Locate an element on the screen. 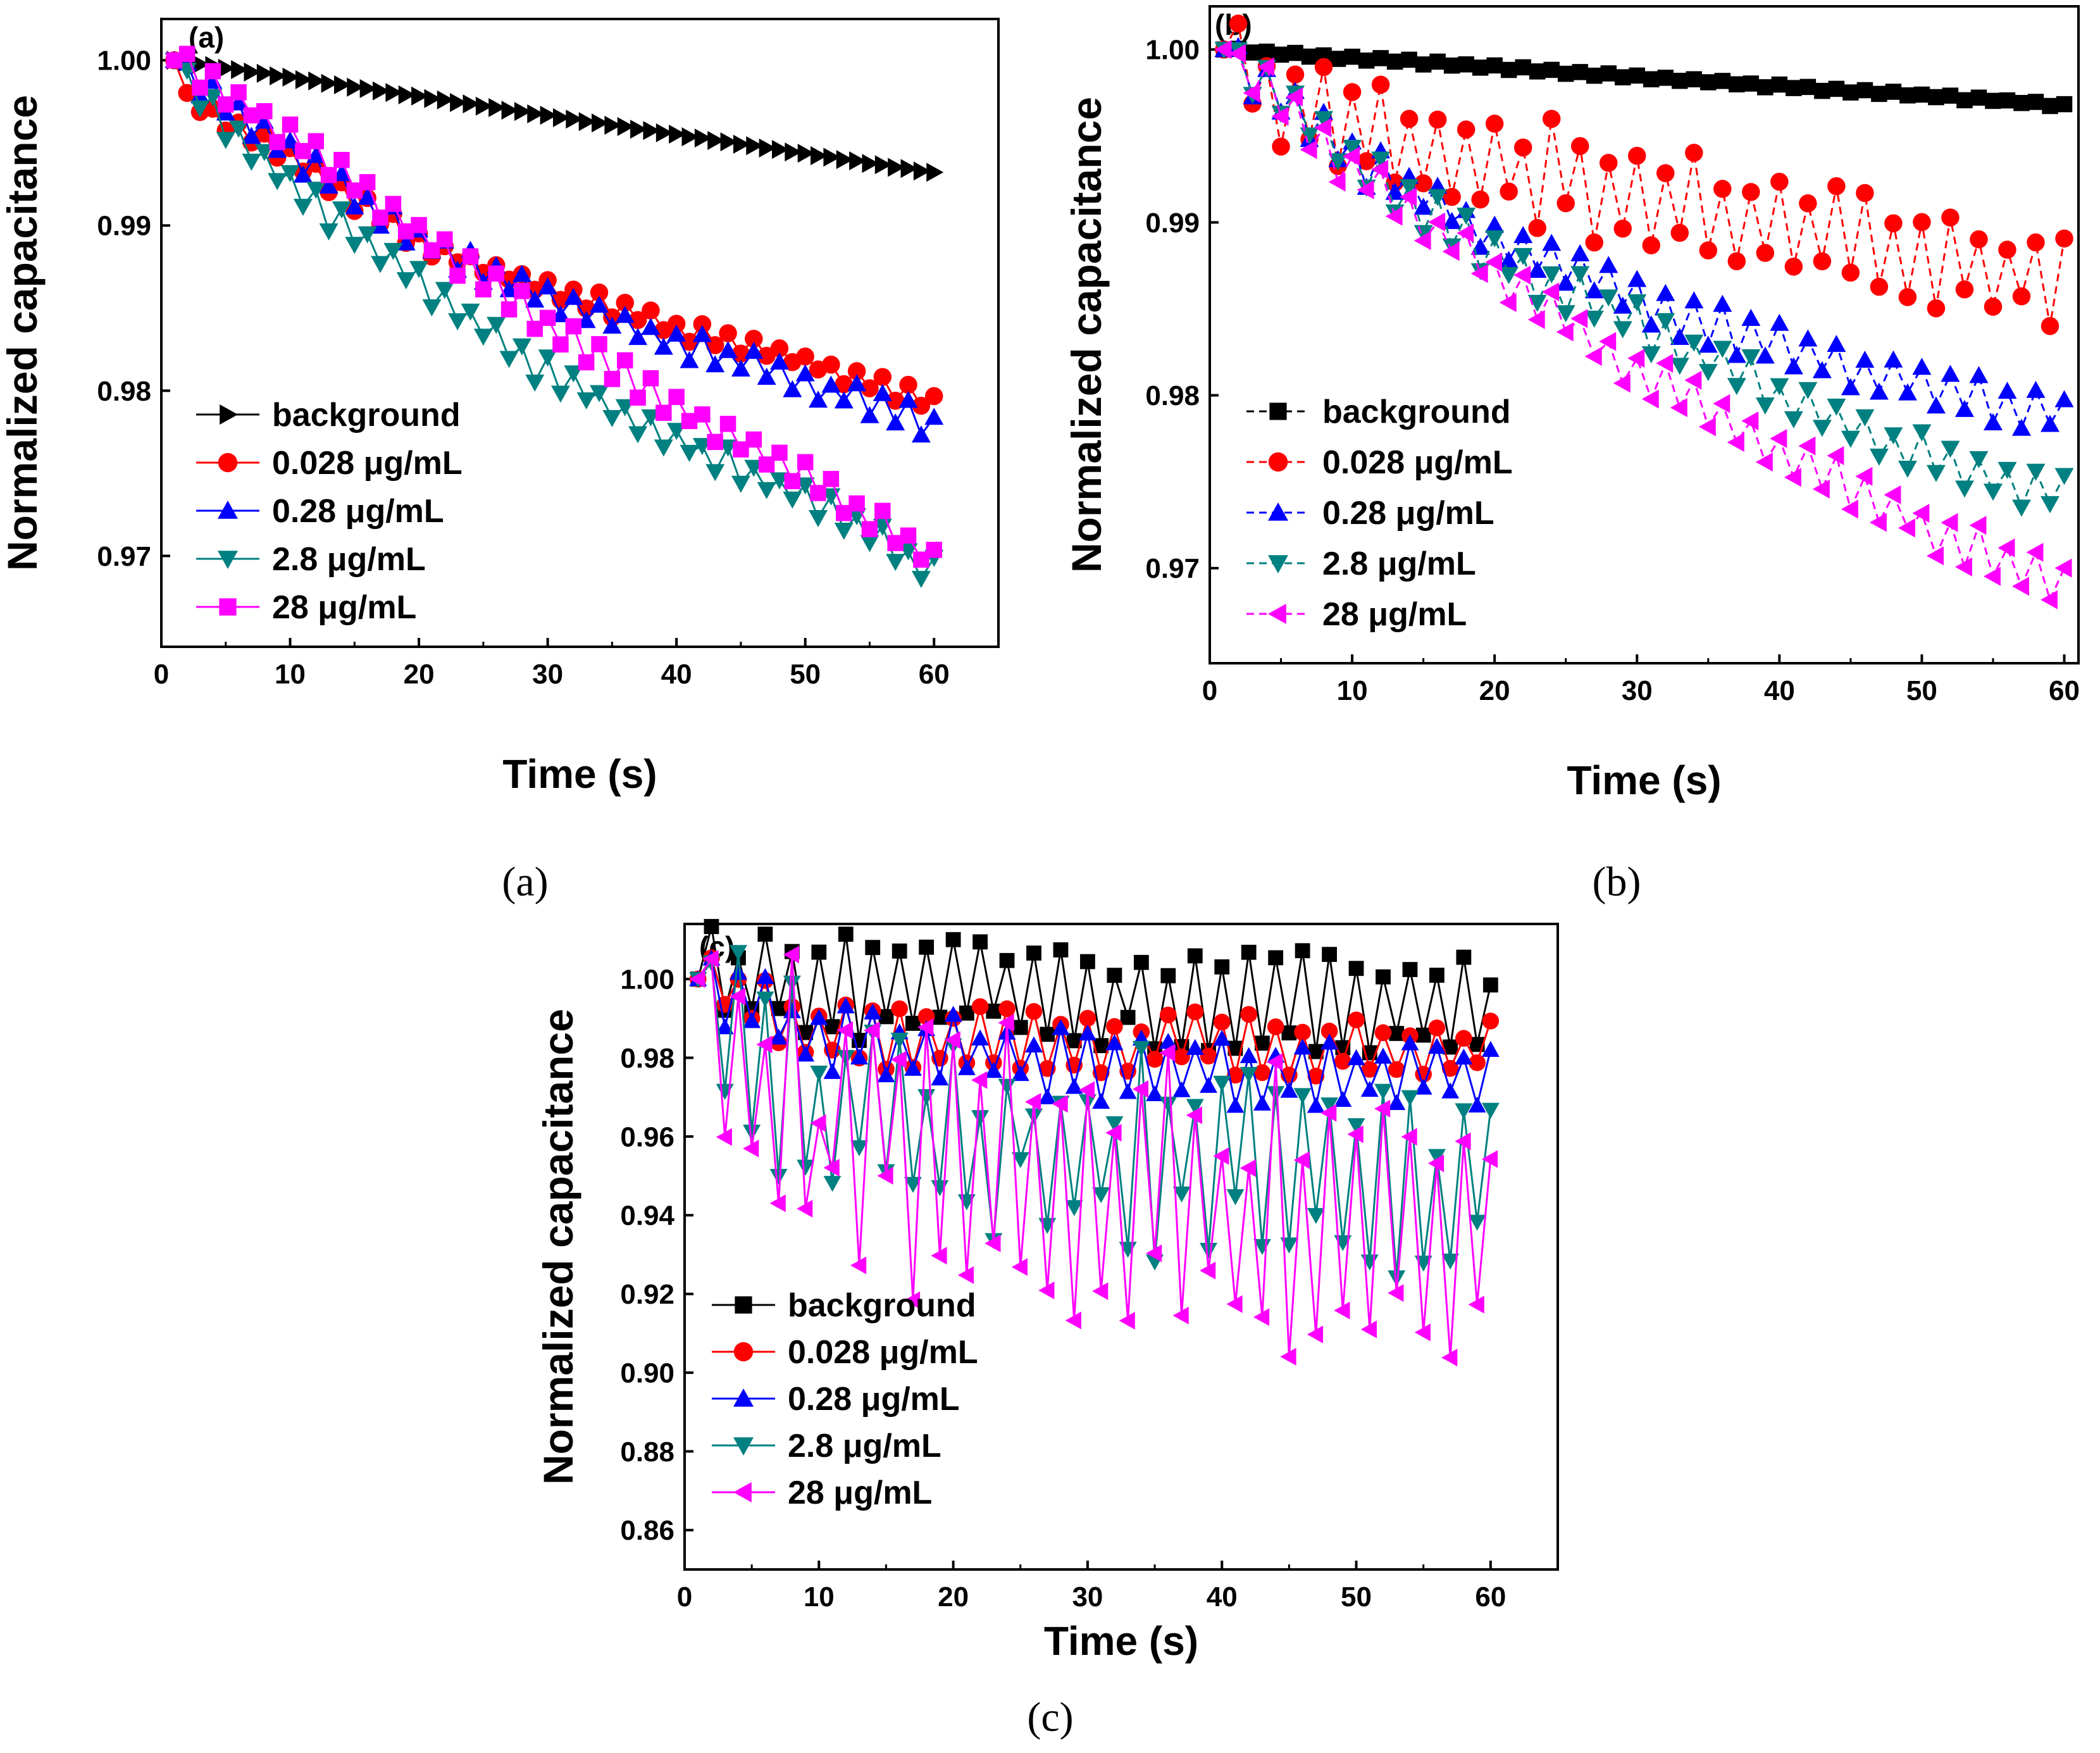  x-tick-label: 60 is located at coordinates (1490, 1597).